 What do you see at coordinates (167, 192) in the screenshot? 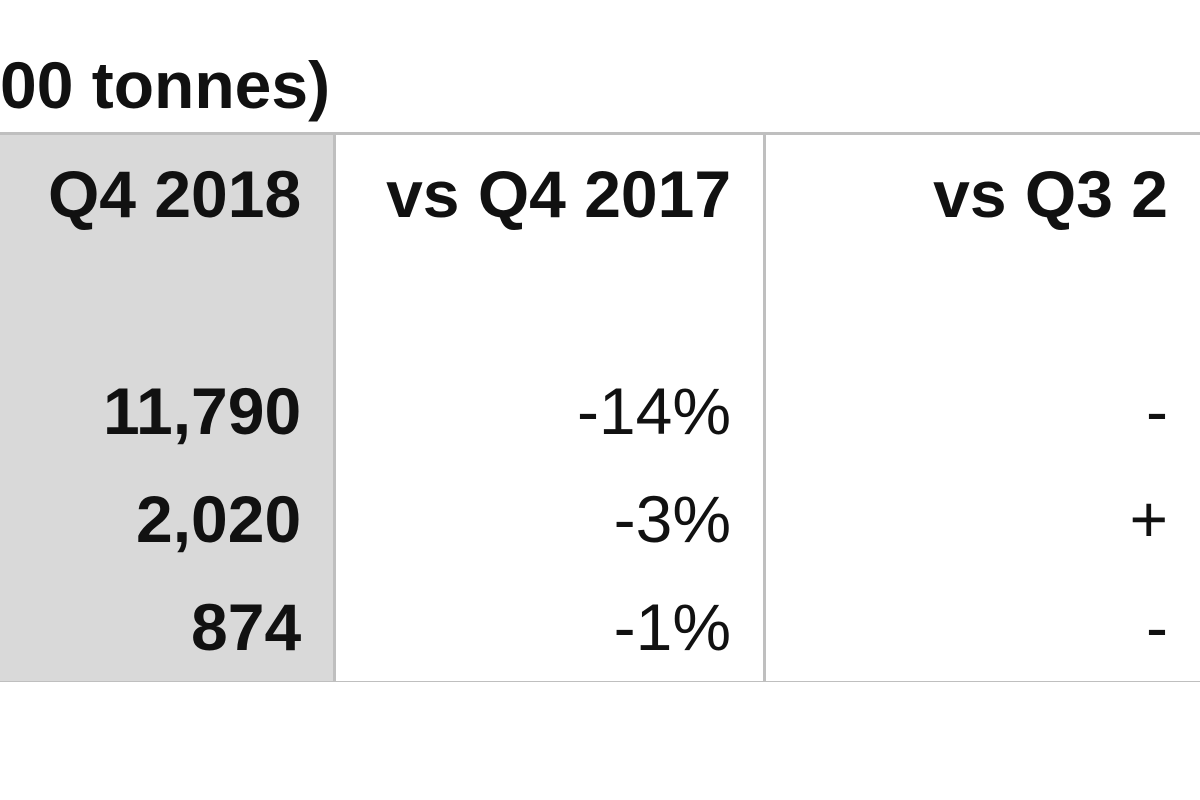
I see `header-q4-2018: Q4 2018` at bounding box center [167, 192].